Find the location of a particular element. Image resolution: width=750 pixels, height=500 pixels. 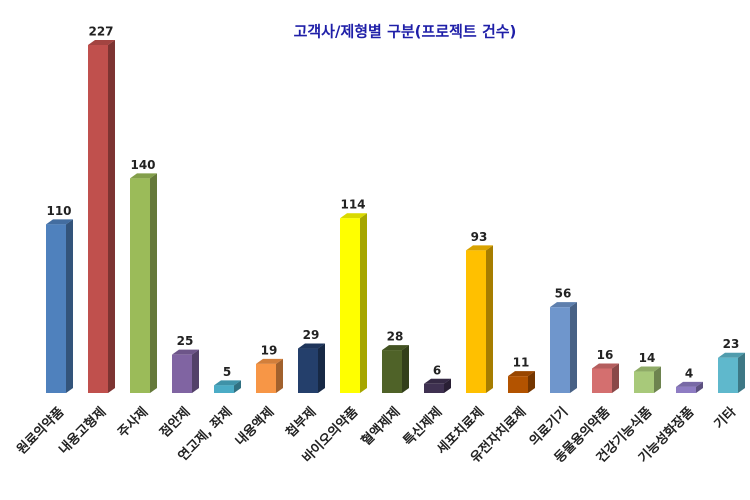

category-label: 점안제 is located at coordinates (175, 422).